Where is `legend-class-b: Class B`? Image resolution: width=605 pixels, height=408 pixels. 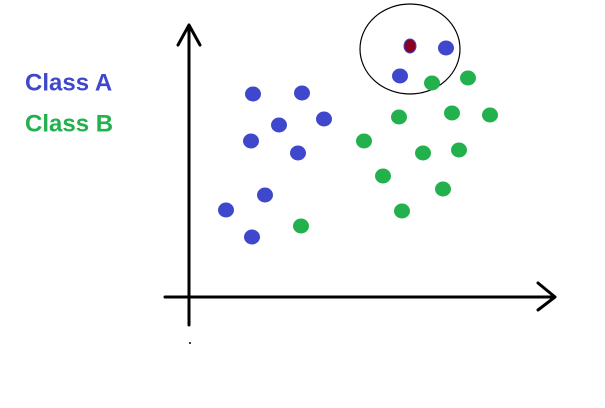
legend-class-b: Class B is located at coordinates (69, 123).